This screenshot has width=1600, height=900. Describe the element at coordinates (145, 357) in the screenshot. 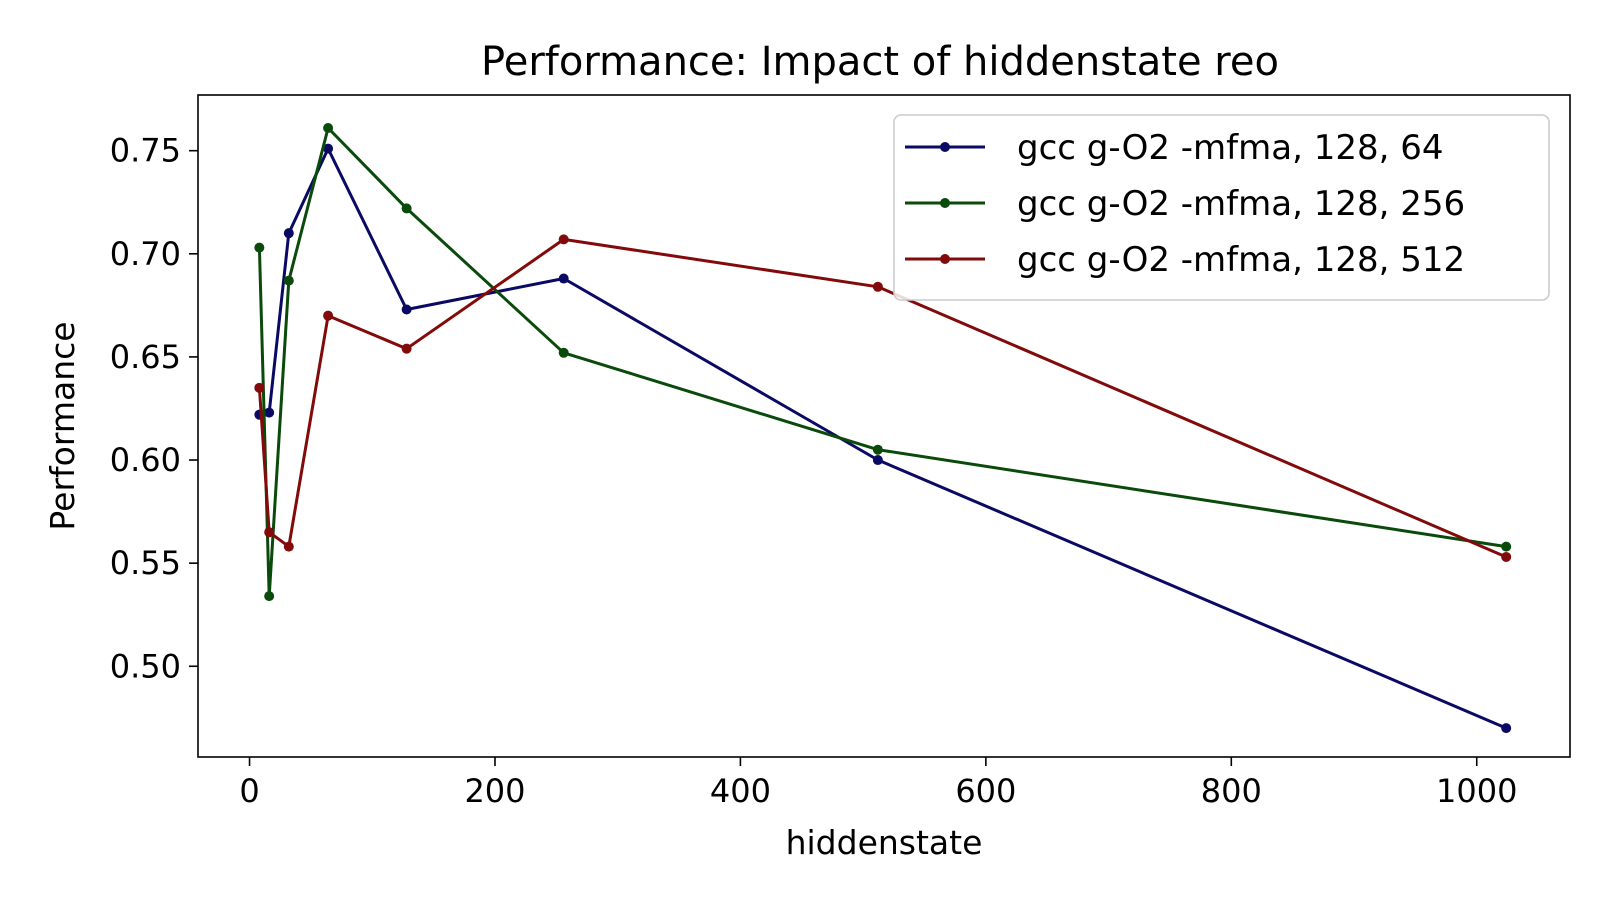

I see `y-tick-label: 0.65` at that location.